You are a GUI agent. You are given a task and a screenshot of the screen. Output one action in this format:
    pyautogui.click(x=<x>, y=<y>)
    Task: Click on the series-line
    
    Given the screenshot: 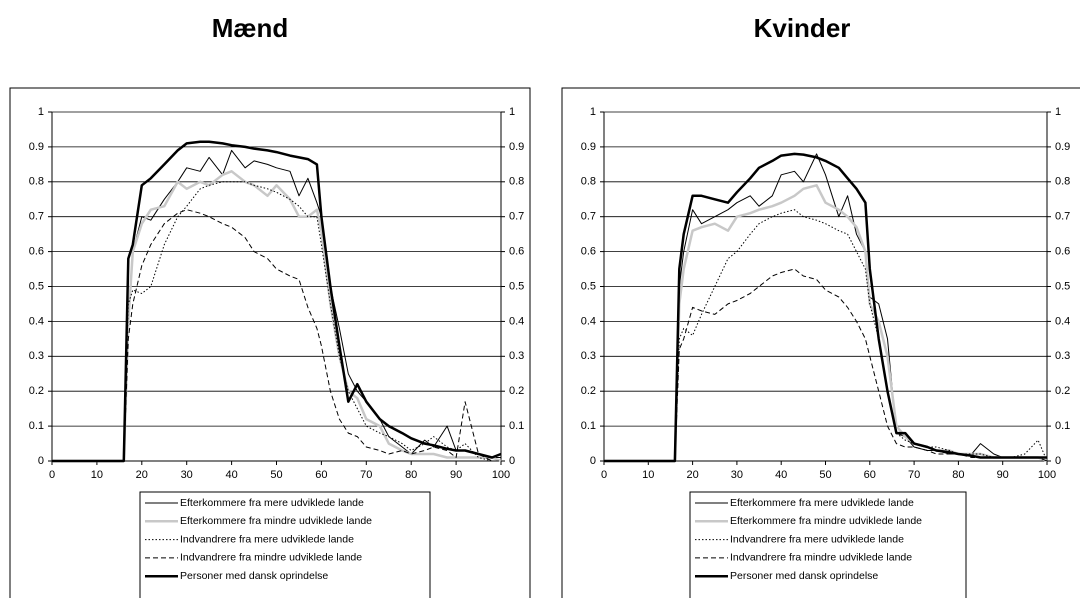 What is the action you would take?
    pyautogui.click(x=826, y=365)
    